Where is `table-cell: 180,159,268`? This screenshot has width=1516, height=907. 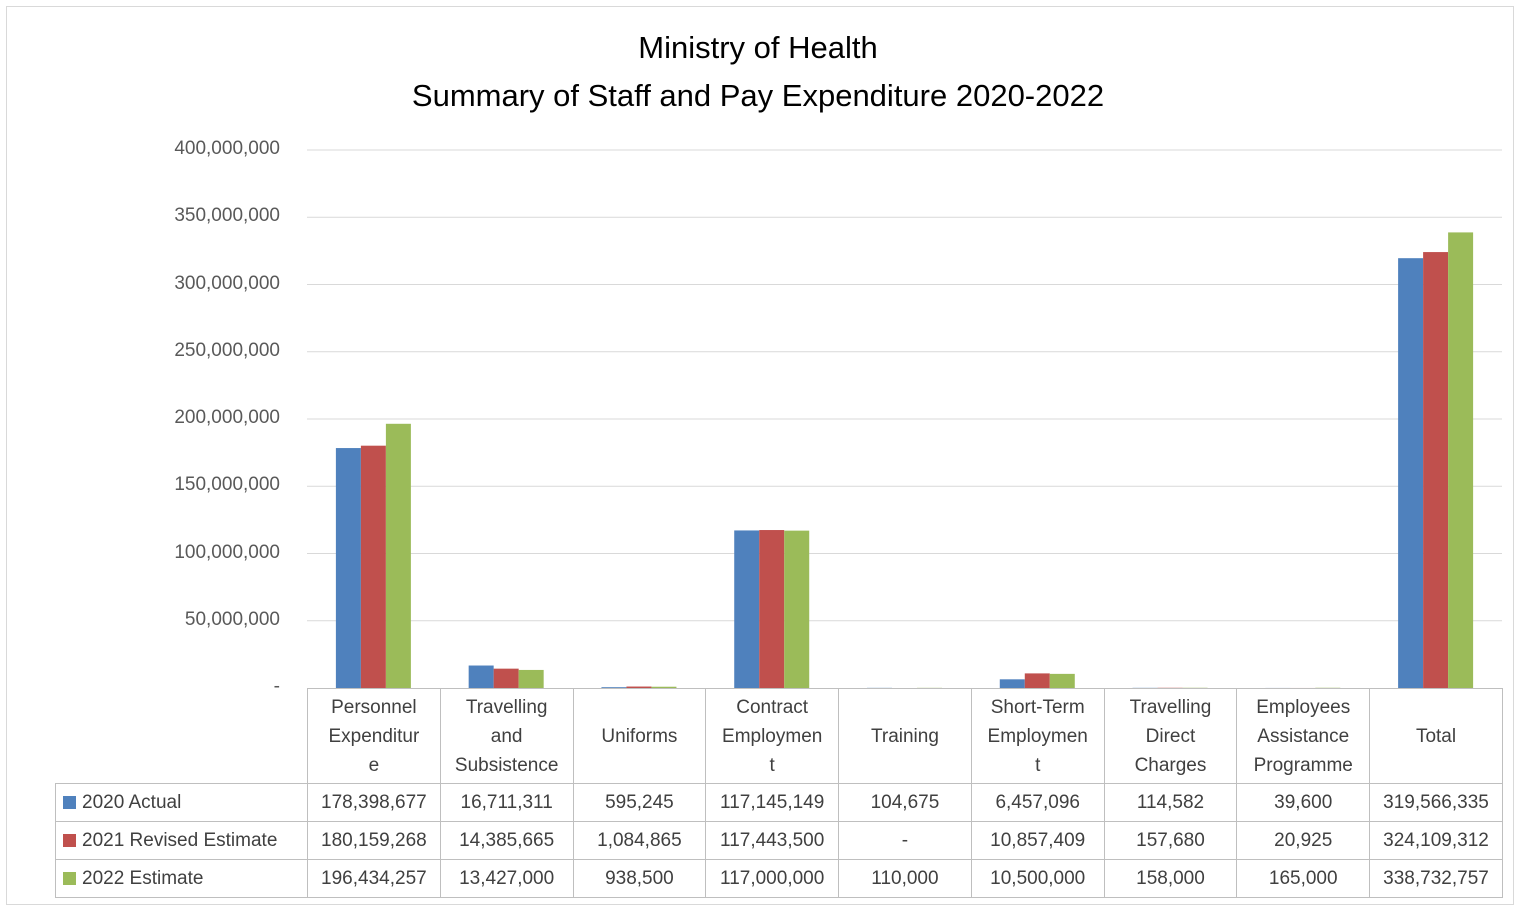
table-cell: 180,159,268 is located at coordinates (374, 840).